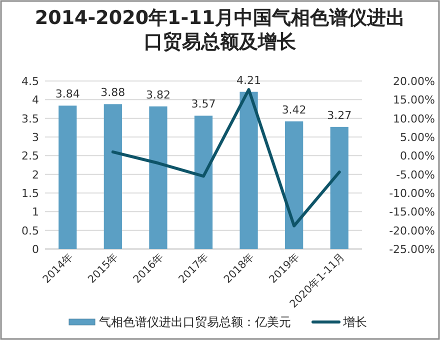  I want to click on y-tick-label: 3.5, so click(30, 119).